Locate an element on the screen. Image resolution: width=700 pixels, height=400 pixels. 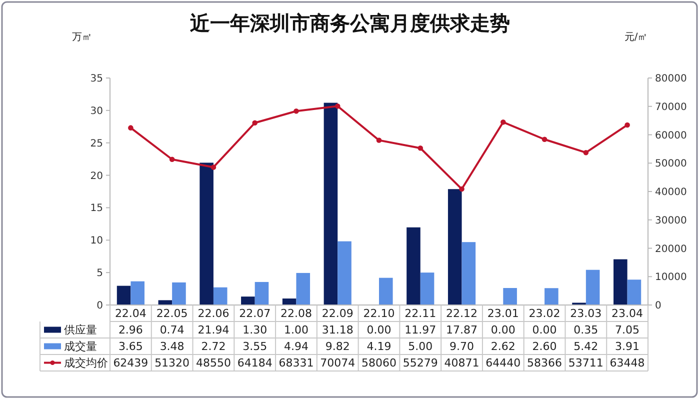
data-label: 9.70 is located at coordinates (462, 347).